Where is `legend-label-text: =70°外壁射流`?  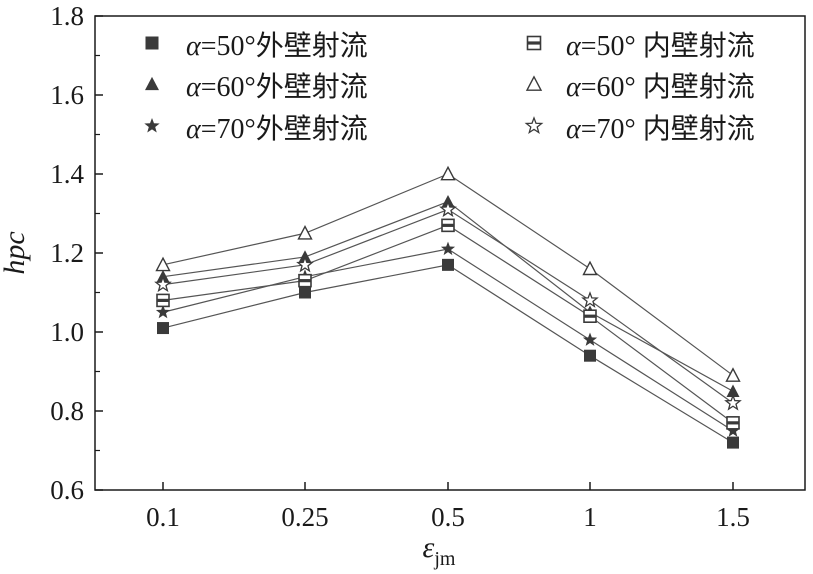 legend-label-text: =70°外壁射流 is located at coordinates (284, 129).